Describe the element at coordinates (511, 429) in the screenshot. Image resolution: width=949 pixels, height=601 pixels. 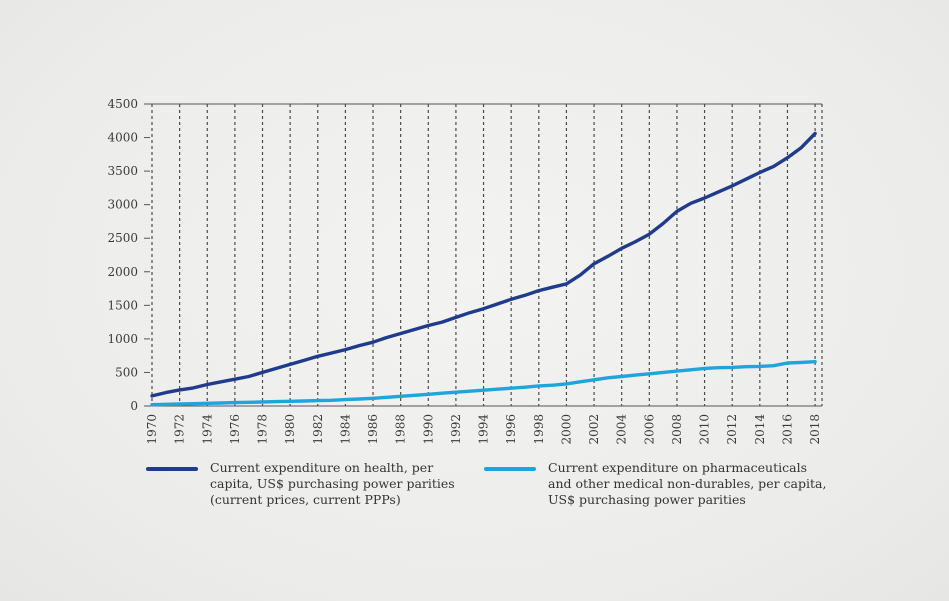
I see `x-tick-label-1996: 1996` at that location.